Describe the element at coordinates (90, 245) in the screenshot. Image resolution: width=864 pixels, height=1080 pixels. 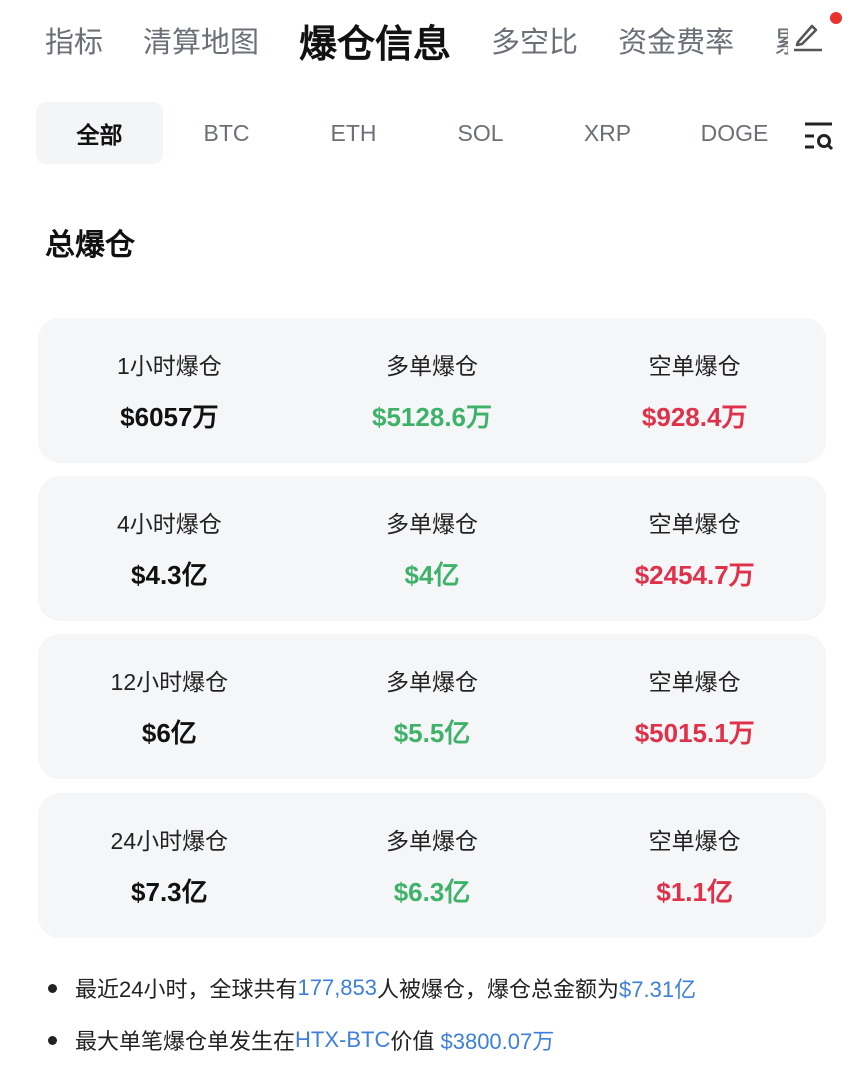
I see `section-title: 总爆仓` at that location.